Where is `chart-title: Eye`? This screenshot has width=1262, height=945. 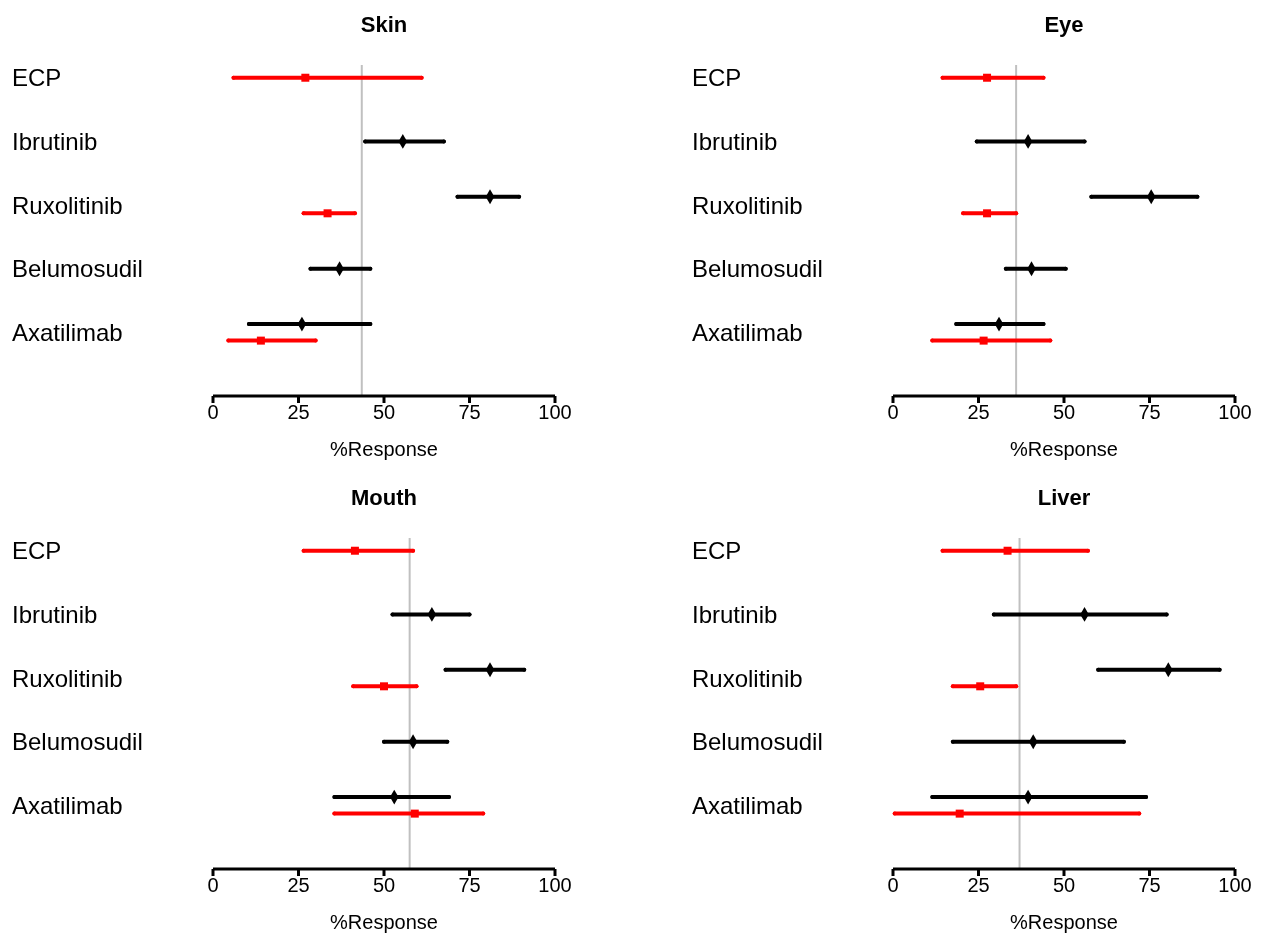
chart-title: Eye is located at coordinates (1064, 25).